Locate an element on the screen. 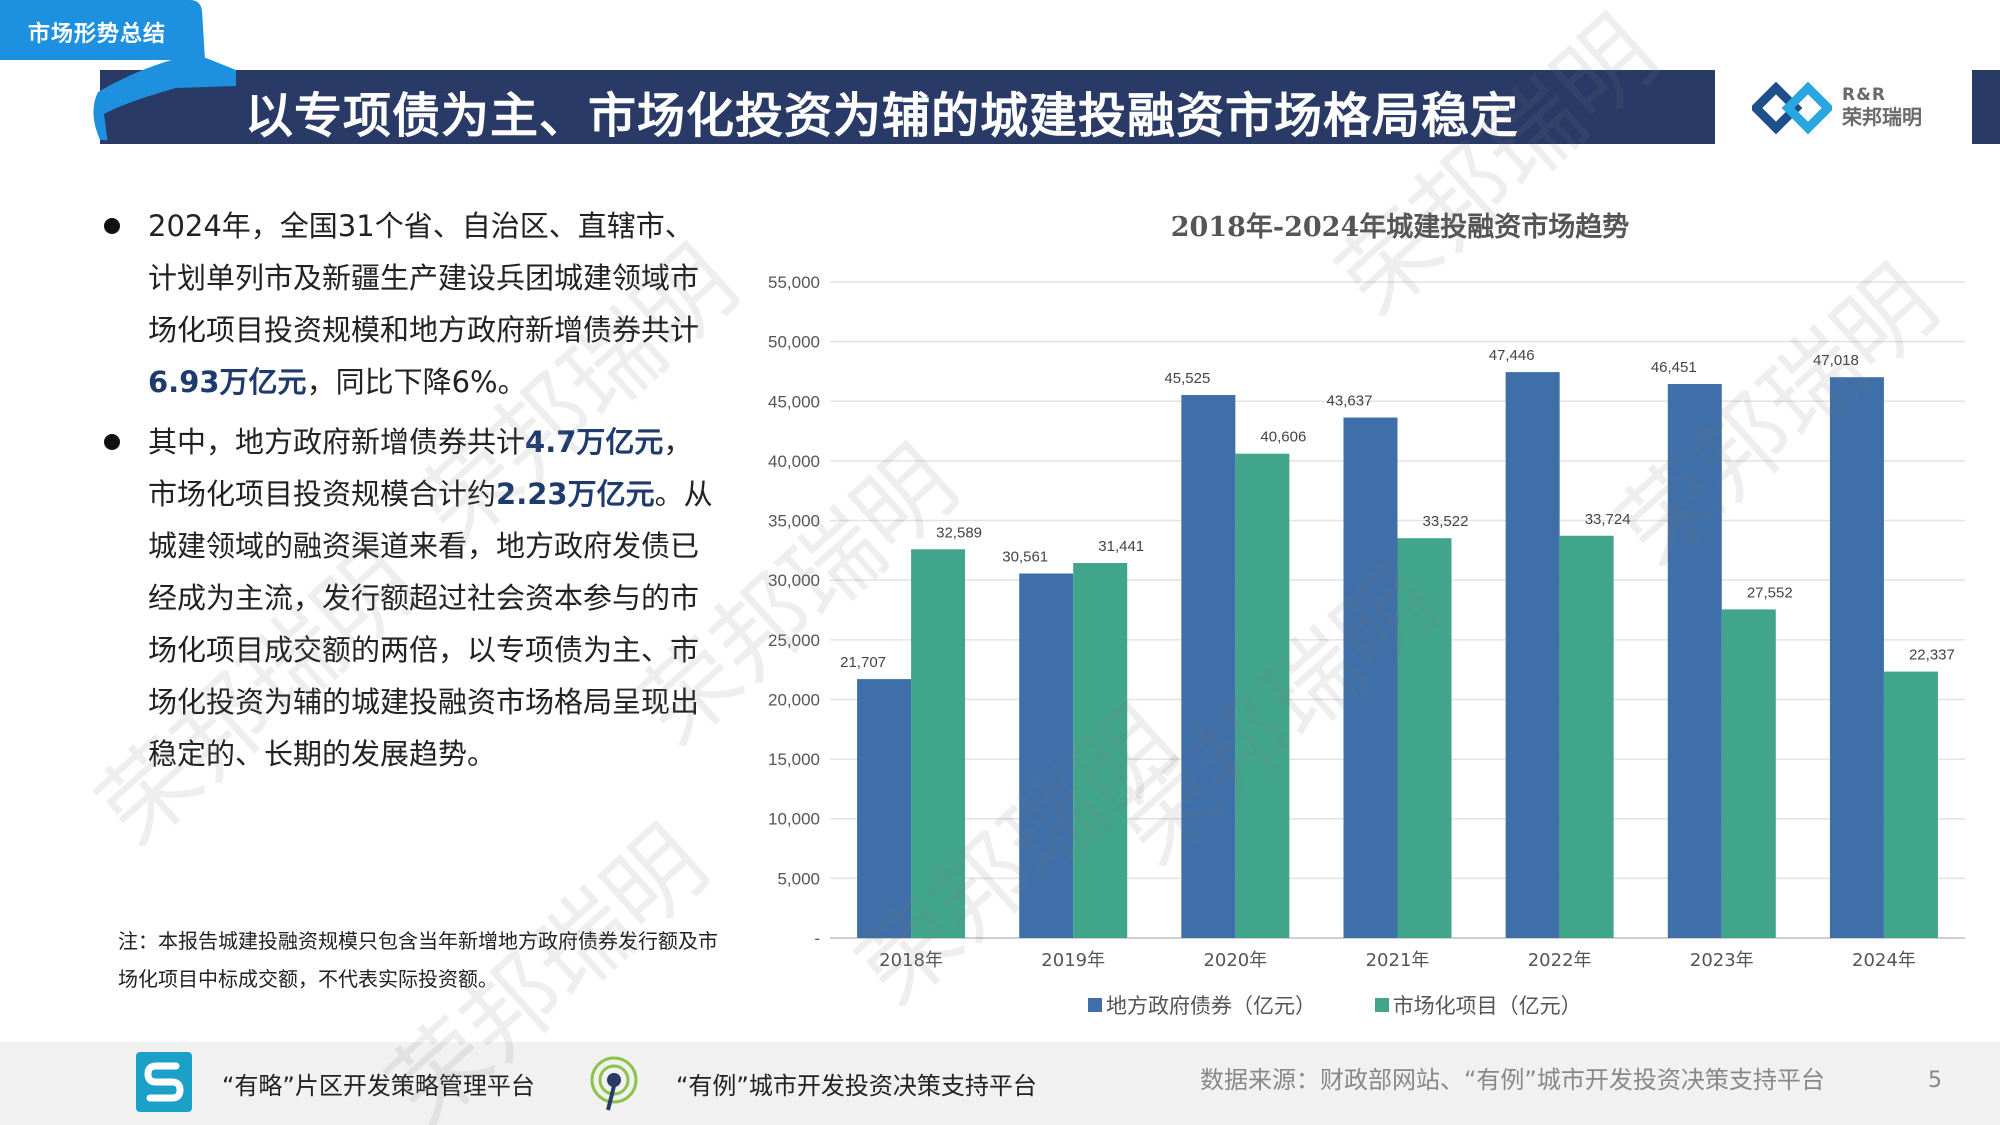 This screenshot has width=2000, height=1125. data-label: 47,446 is located at coordinates (1512, 355).